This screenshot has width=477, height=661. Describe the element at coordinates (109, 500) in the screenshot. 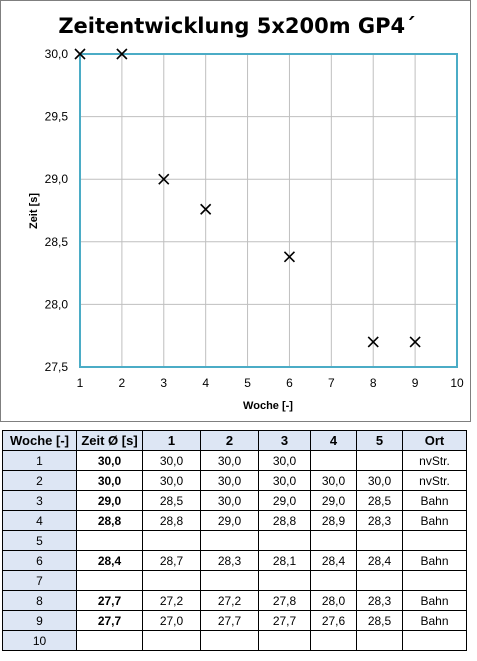

I see `average-time-cell: 29,0` at that location.